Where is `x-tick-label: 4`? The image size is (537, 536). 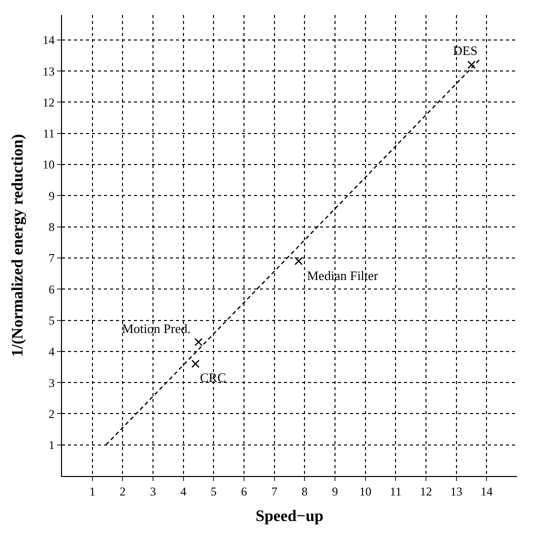 x-tick-label: 4 is located at coordinates (183, 491).